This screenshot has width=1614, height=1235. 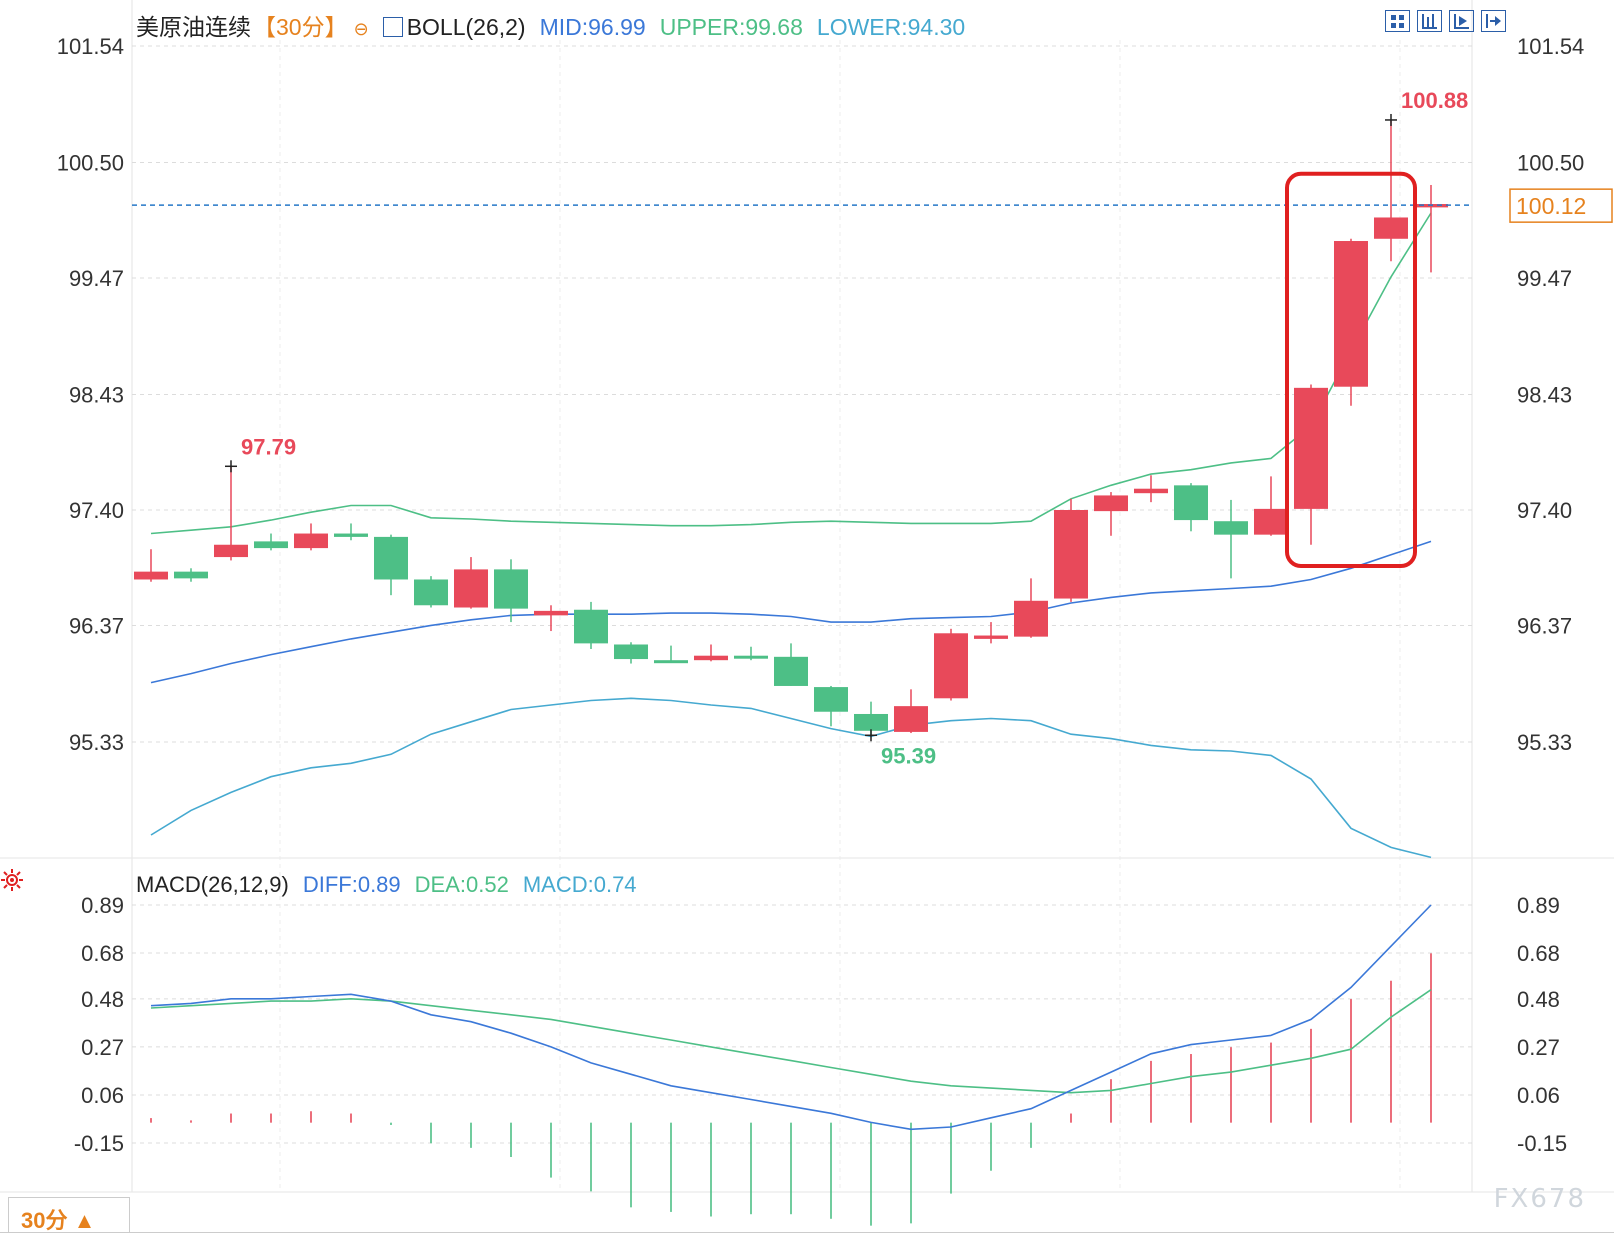 I want to click on macd-lines, so click(x=791, y=1017).